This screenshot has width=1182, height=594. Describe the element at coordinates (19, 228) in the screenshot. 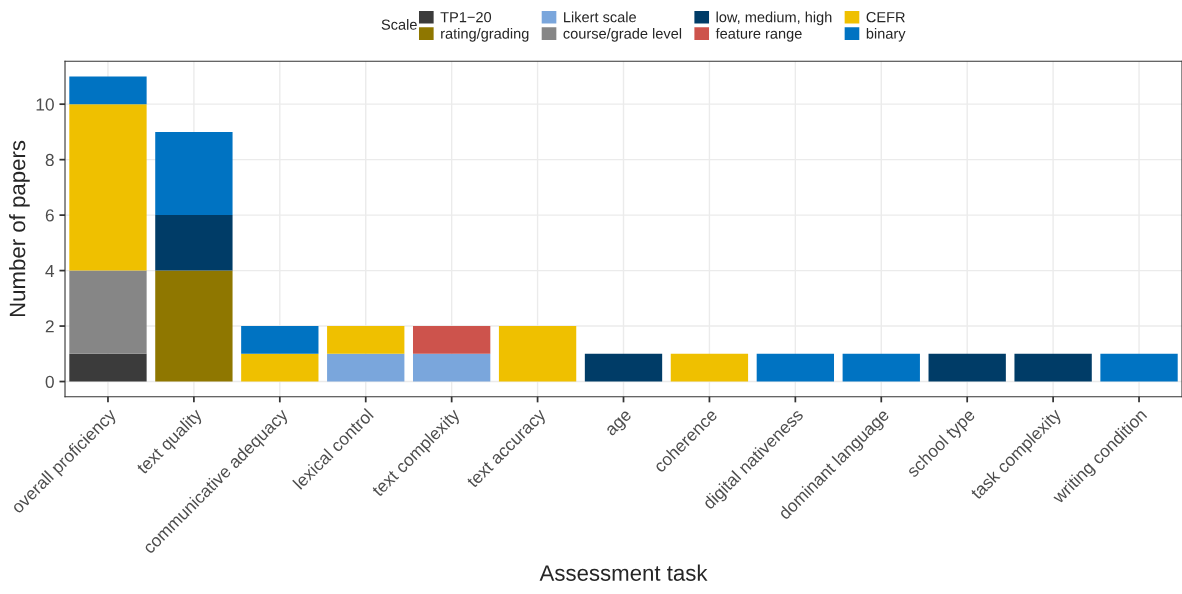

I see `y-axis-title: Number of papers` at that location.